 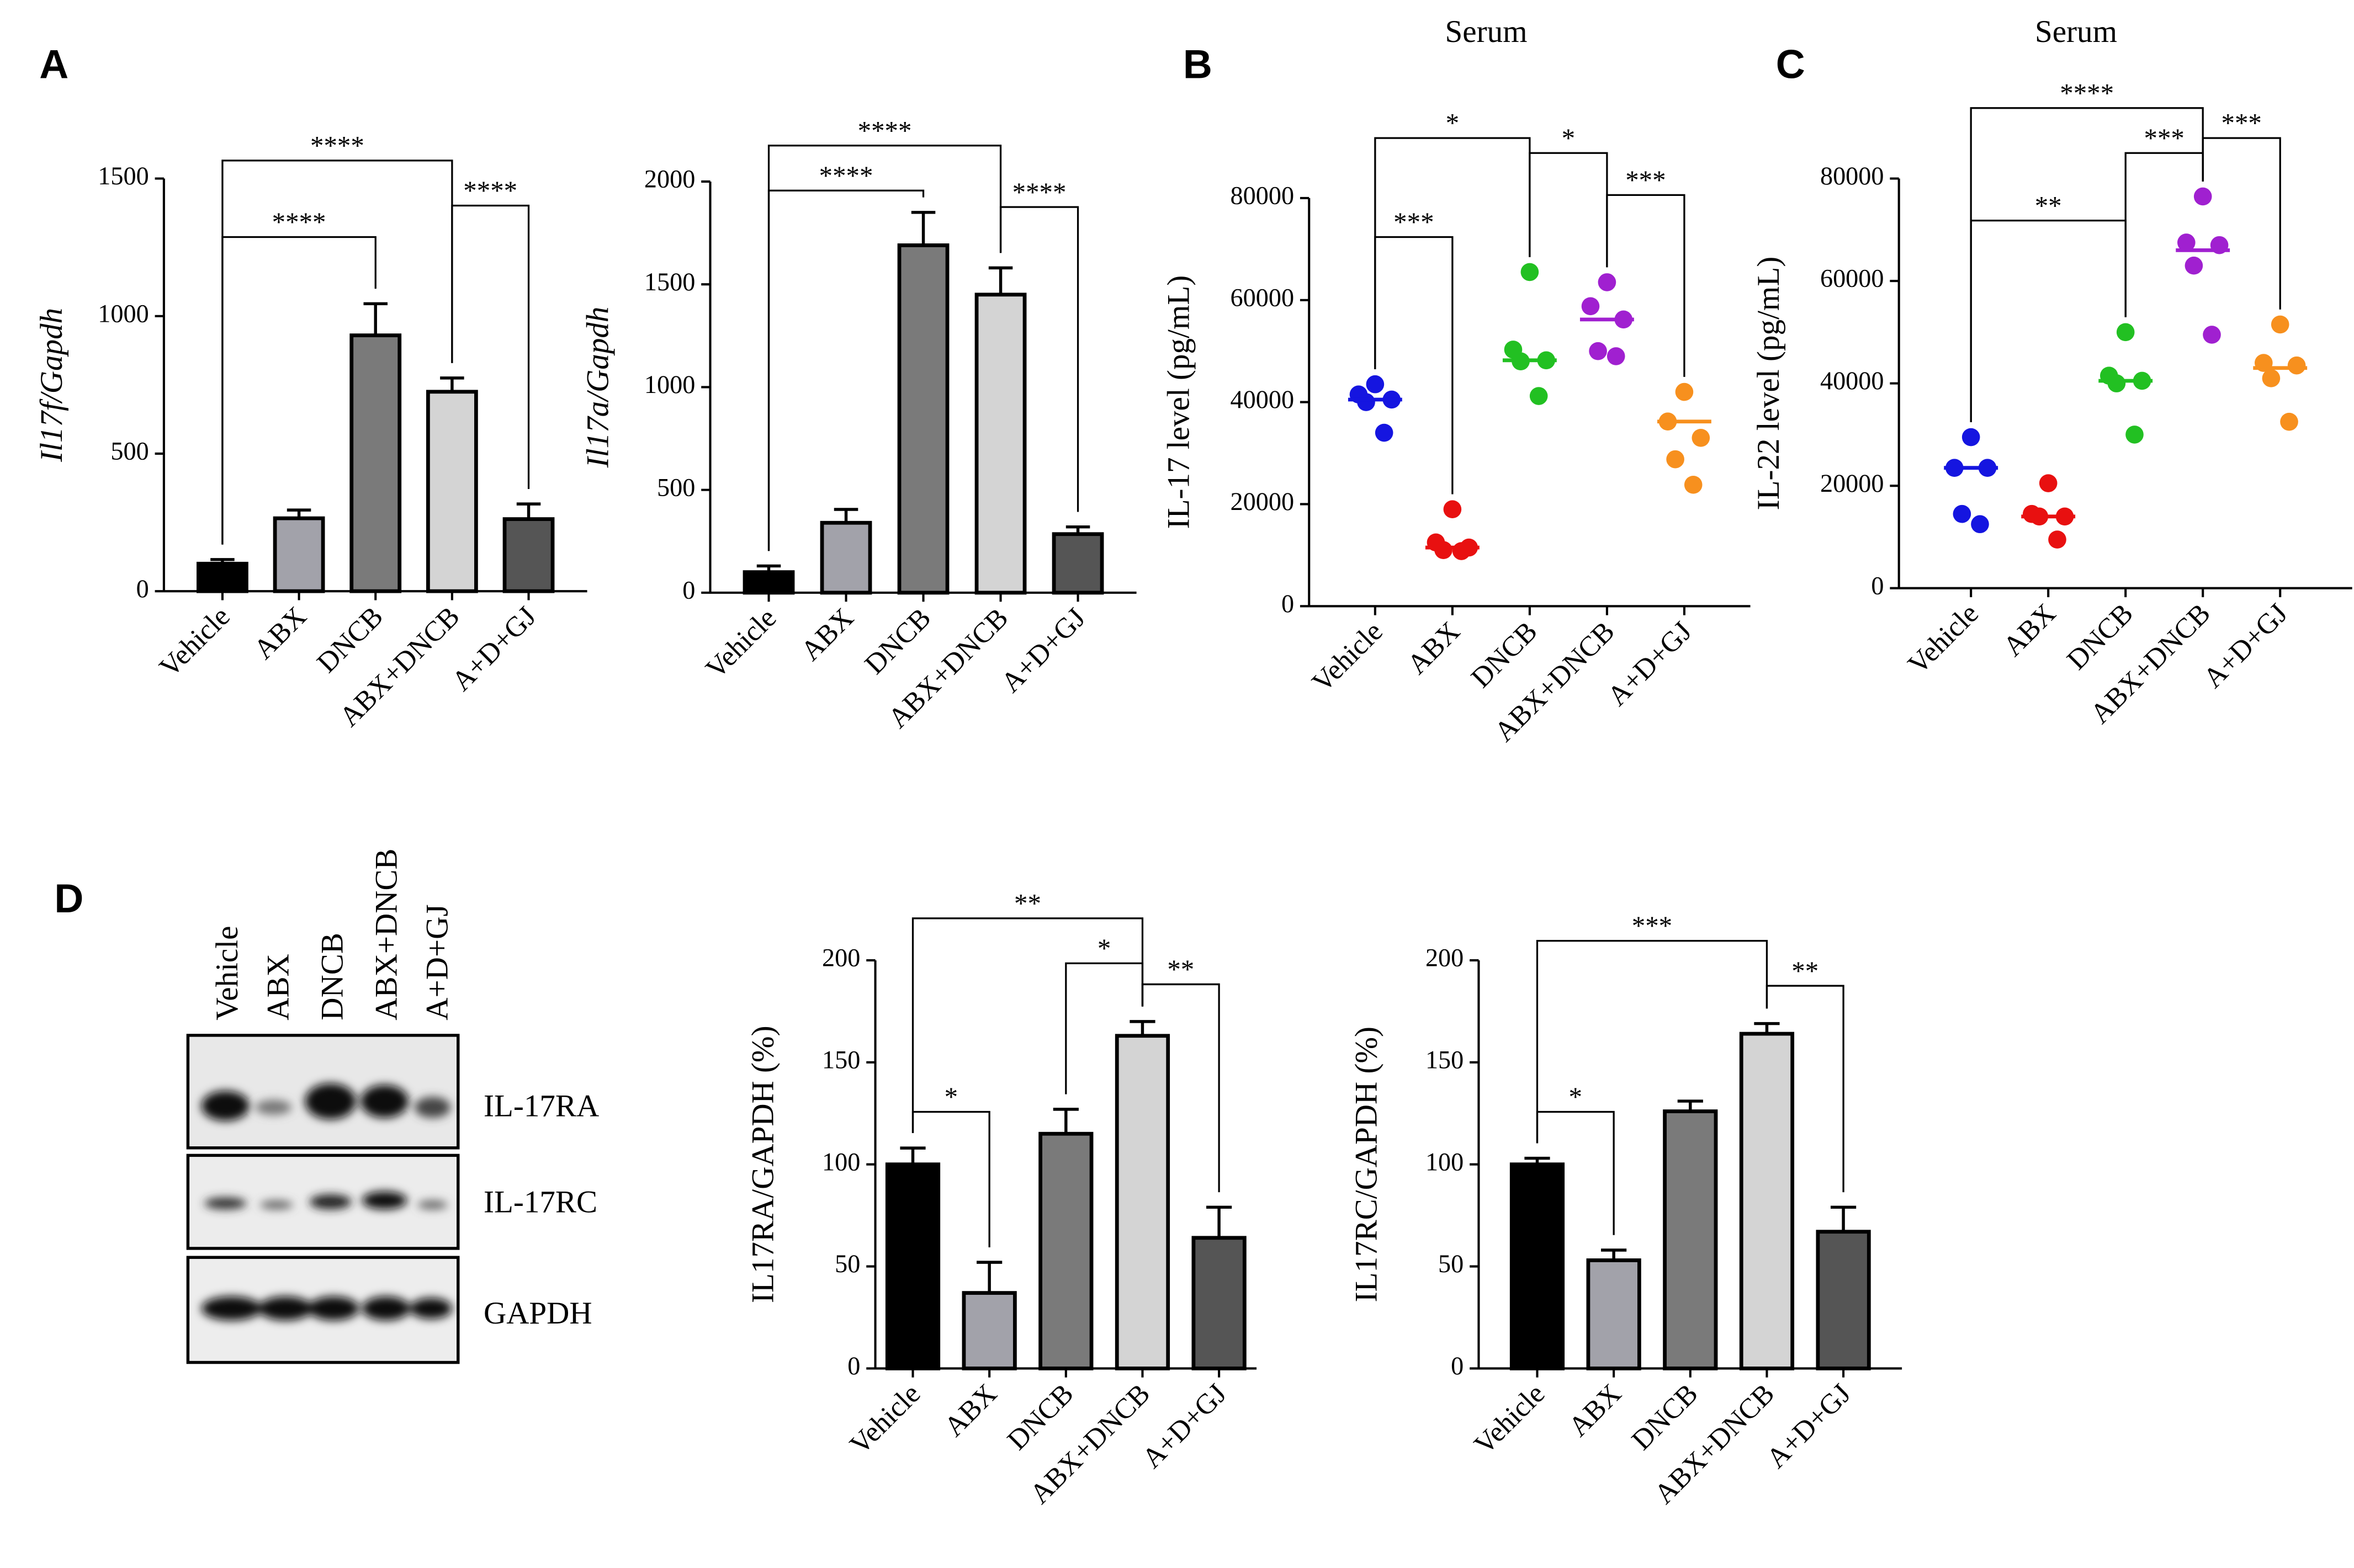 What do you see at coordinates (326, 1202) in the screenshot?
I see `bands` at bounding box center [326, 1202].